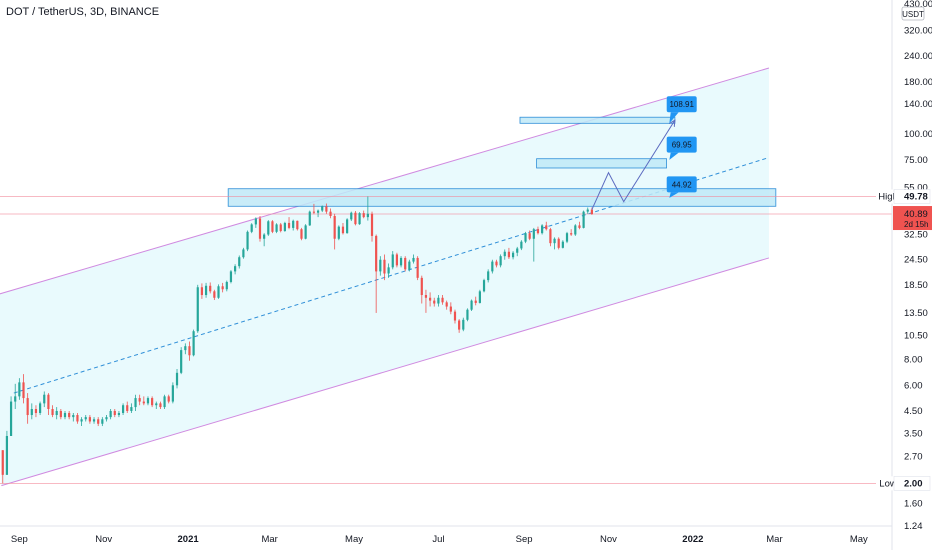 This screenshot has height=550, width=932. I want to click on price-tick-label: 320.00, so click(918, 30).